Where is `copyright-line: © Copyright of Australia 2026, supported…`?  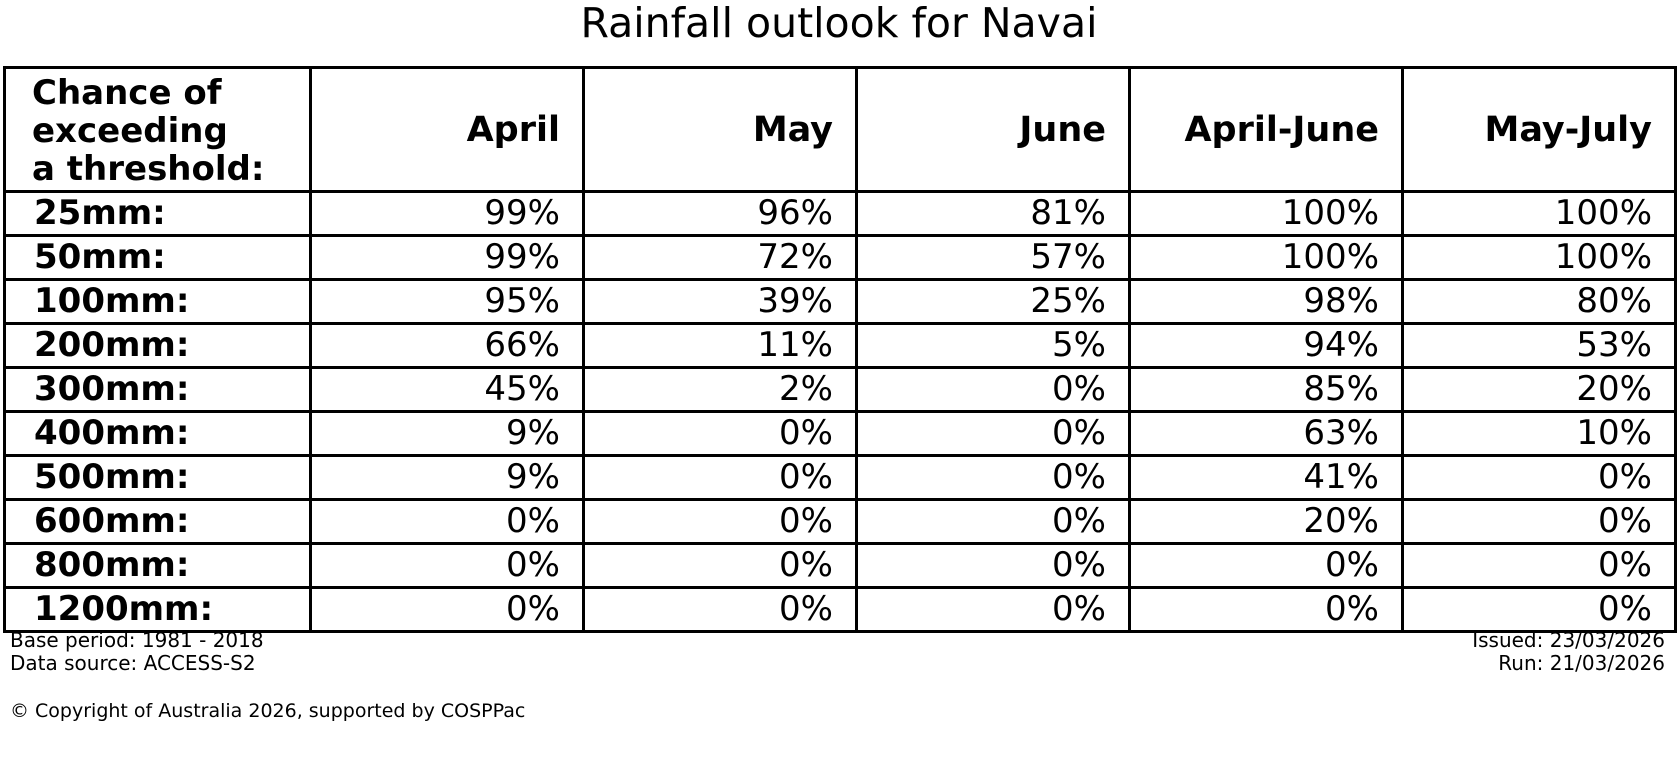
copyright-line: © Copyright of Australia 2026, supported… is located at coordinates (268, 711).